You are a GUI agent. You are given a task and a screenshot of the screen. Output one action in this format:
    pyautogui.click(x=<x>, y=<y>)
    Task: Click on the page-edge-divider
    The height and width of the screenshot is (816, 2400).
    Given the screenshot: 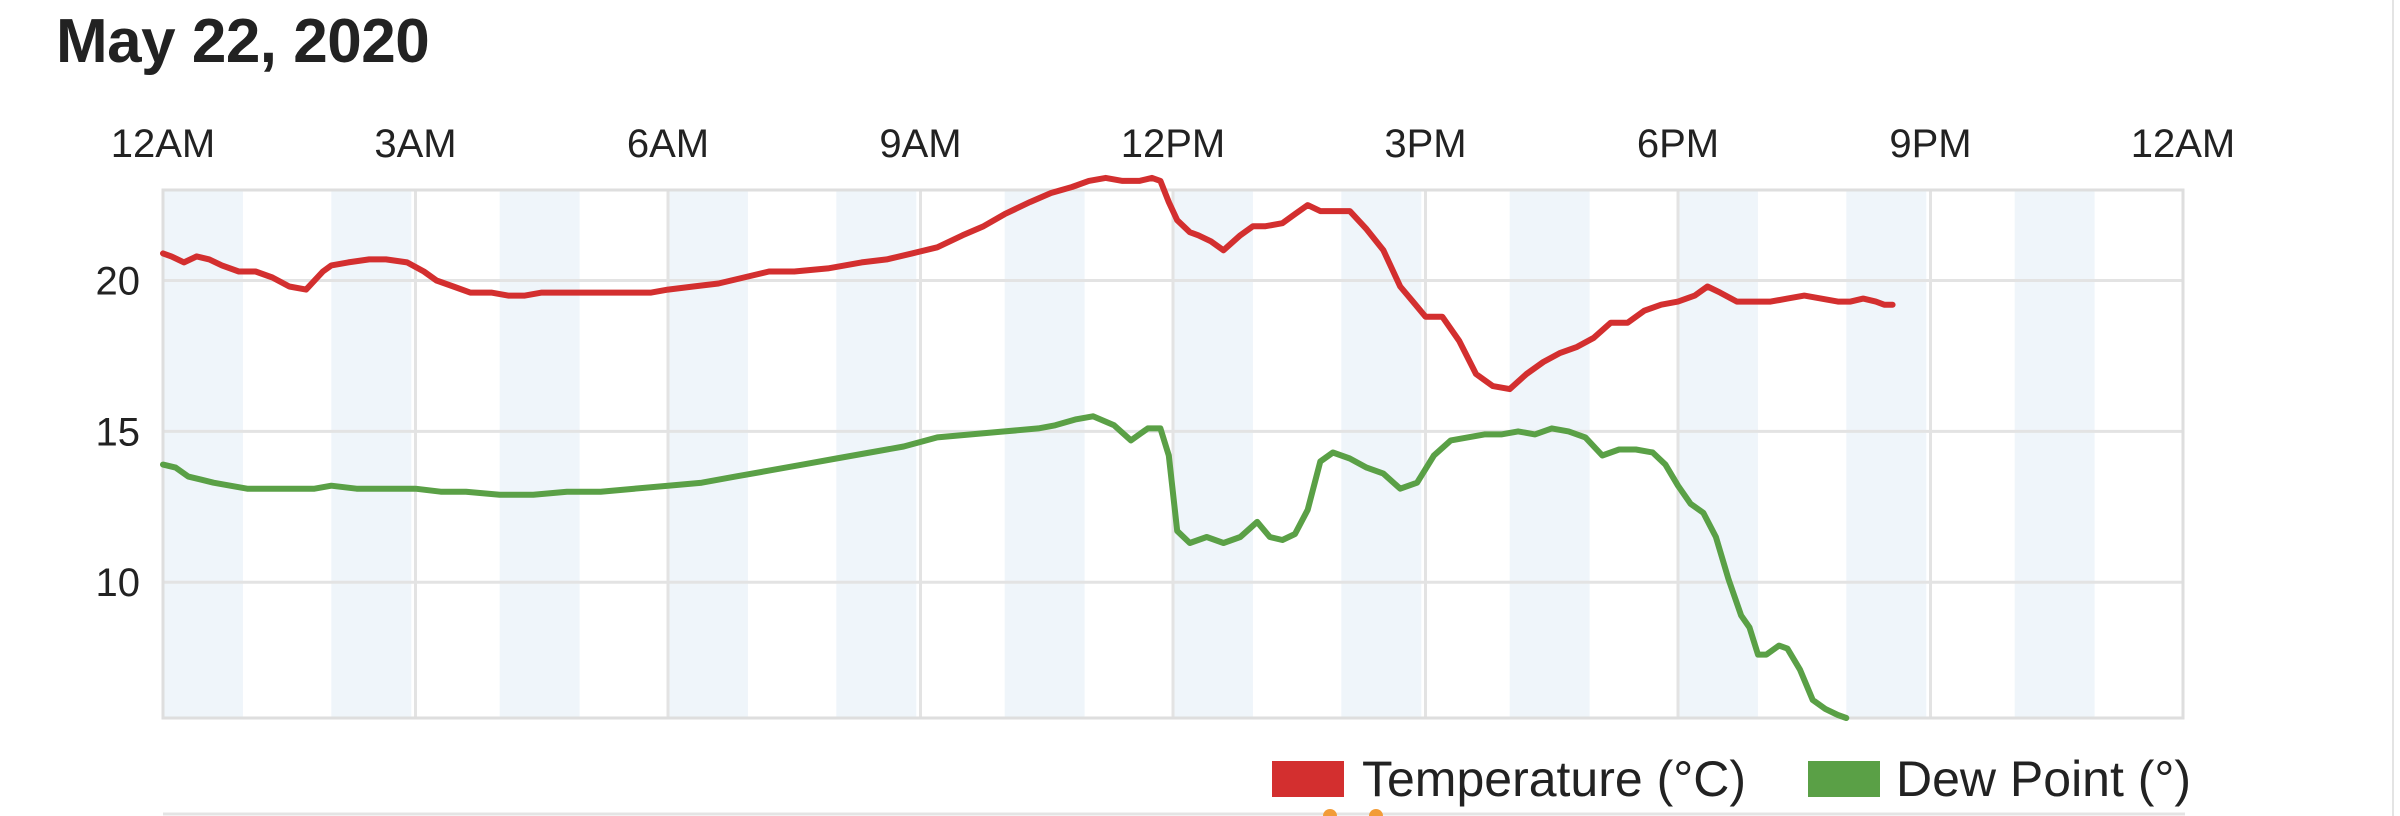 What is the action you would take?
    pyautogui.click(x=2393, y=408)
    